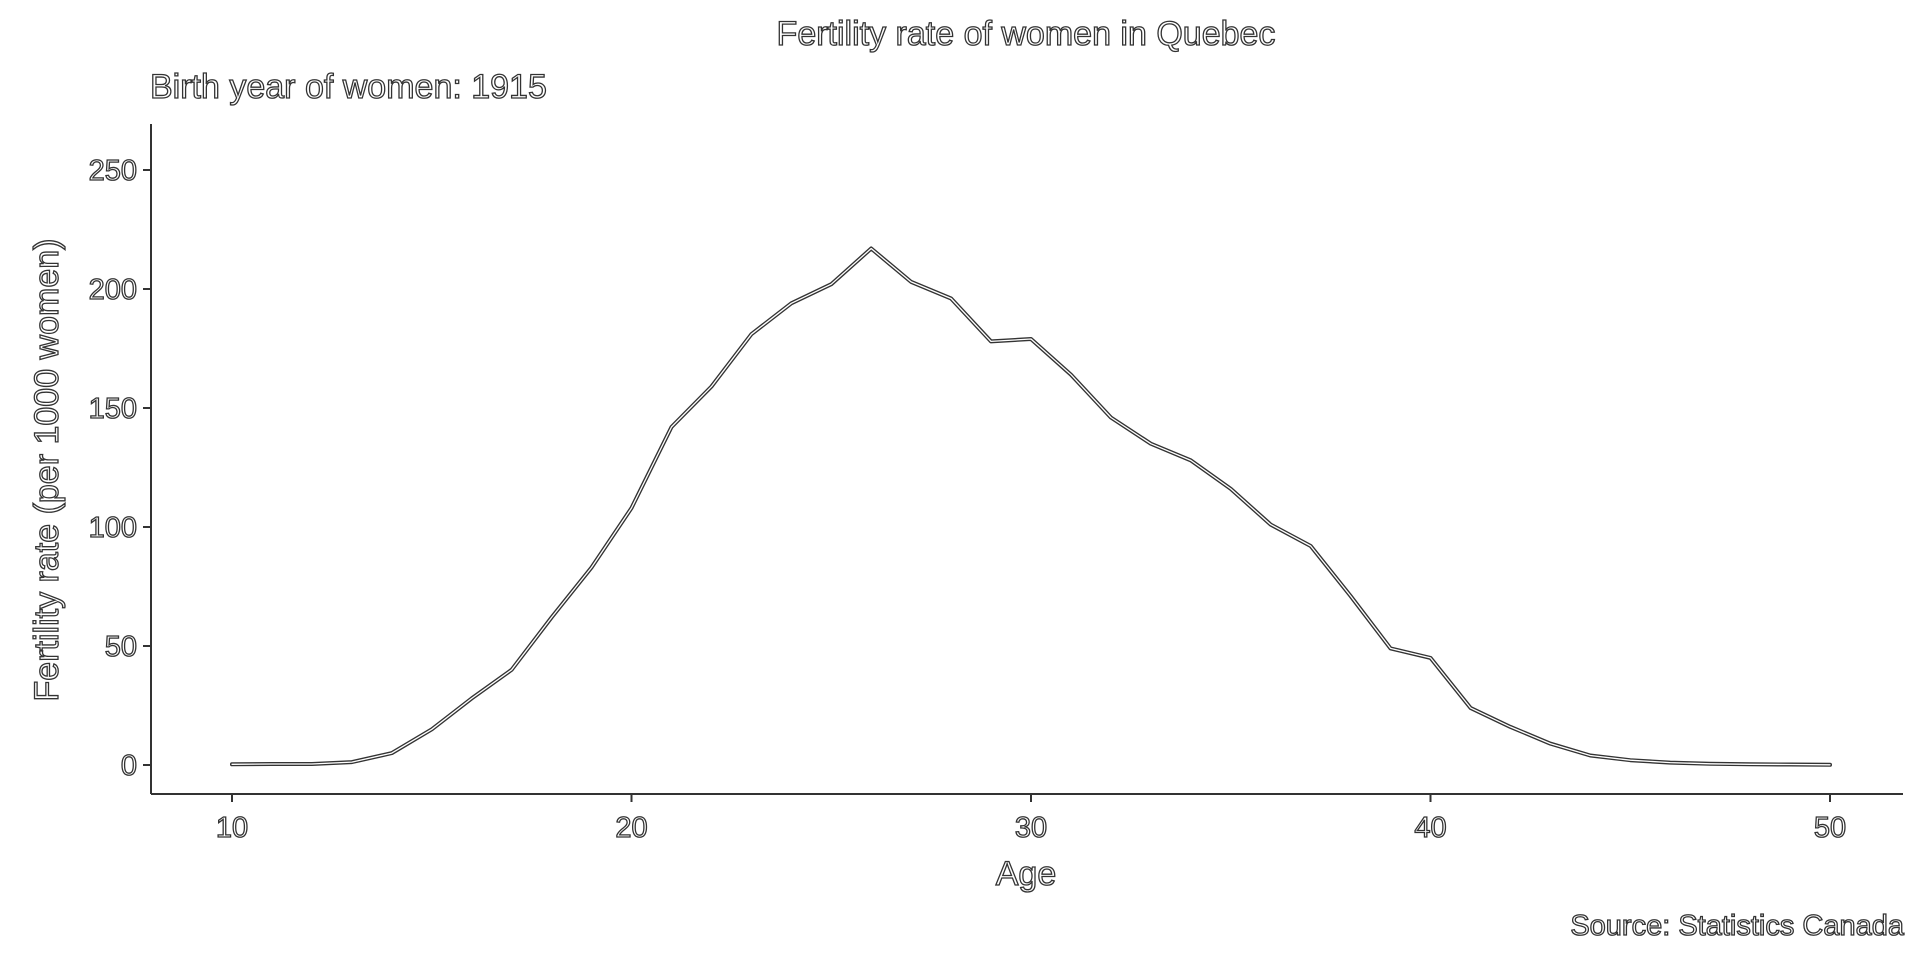  I want to click on y-tick-label: 150, so click(113, 409).